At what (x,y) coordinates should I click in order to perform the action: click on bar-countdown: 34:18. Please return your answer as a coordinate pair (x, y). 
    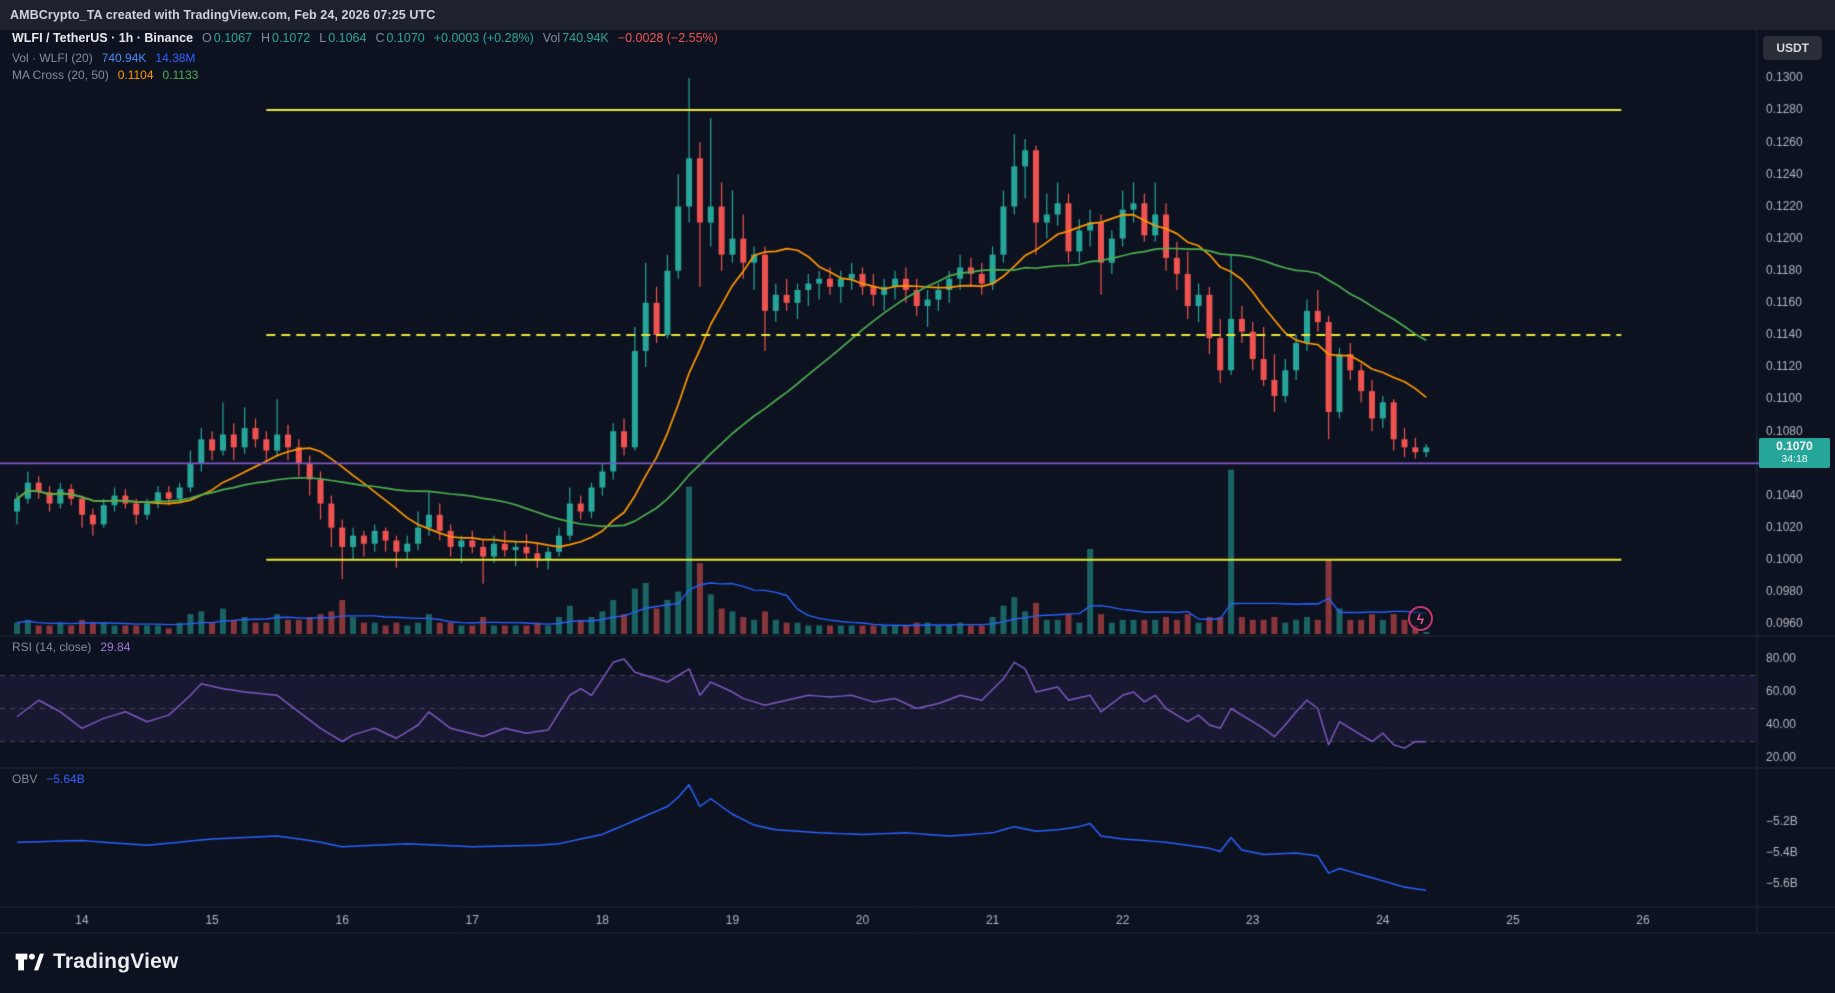
    Looking at the image, I should click on (1794, 459).